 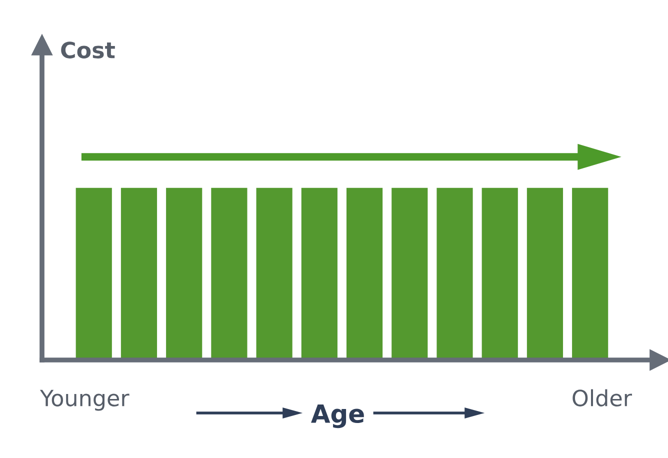 What do you see at coordinates (602, 397) in the screenshot?
I see `text: Older` at bounding box center [602, 397].